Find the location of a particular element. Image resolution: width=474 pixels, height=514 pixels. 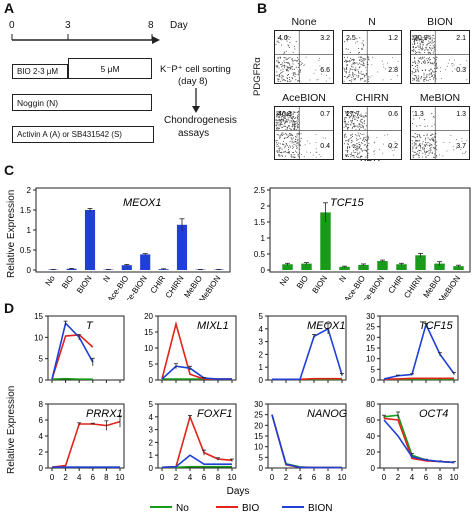

chart-title: T is located at coordinates (90, 326).